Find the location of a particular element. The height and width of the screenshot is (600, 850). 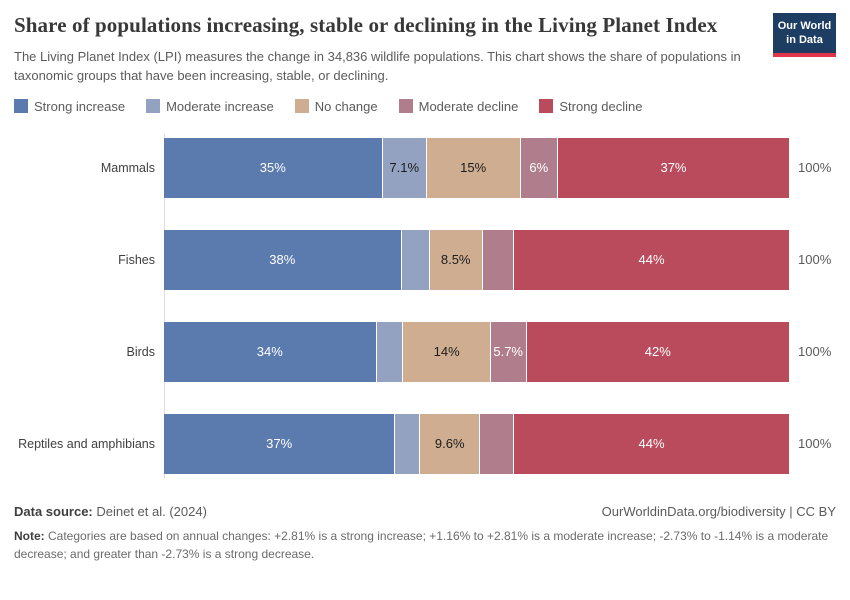

owid-logo-line2: in Data is located at coordinates (804, 40).